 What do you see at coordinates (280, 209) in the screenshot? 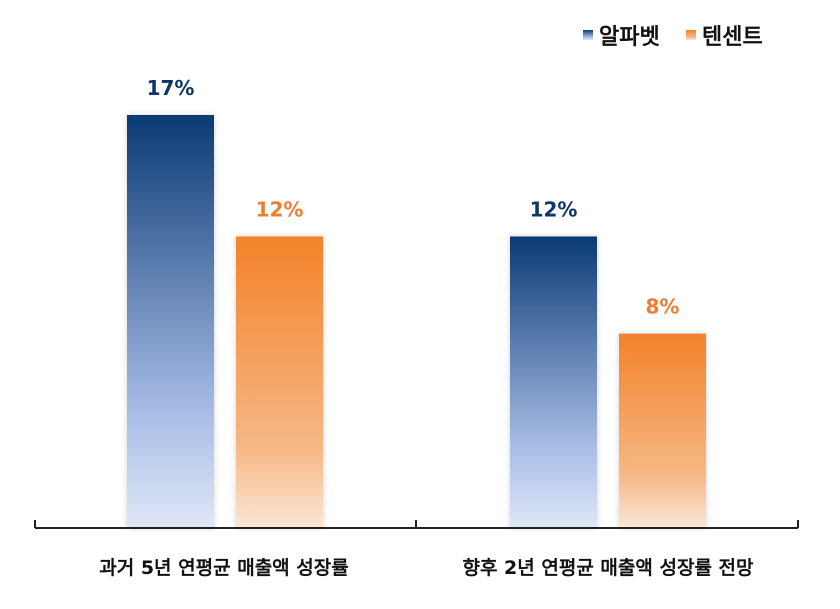
I see `data-label-series-2-category-1: 12%` at bounding box center [280, 209].